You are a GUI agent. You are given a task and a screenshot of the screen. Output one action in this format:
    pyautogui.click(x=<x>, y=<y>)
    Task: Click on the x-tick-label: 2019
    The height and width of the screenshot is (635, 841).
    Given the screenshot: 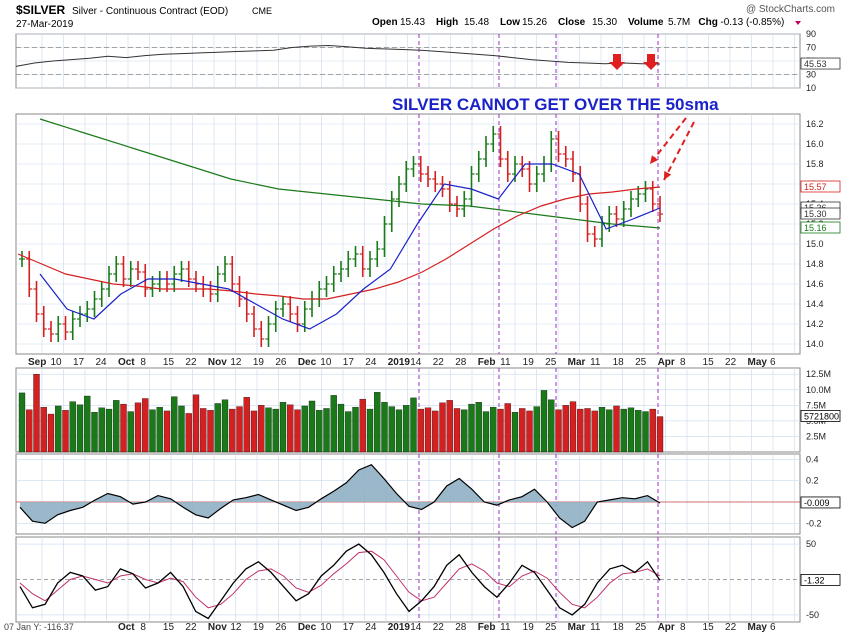 What is the action you would take?
    pyautogui.click(x=399, y=362)
    